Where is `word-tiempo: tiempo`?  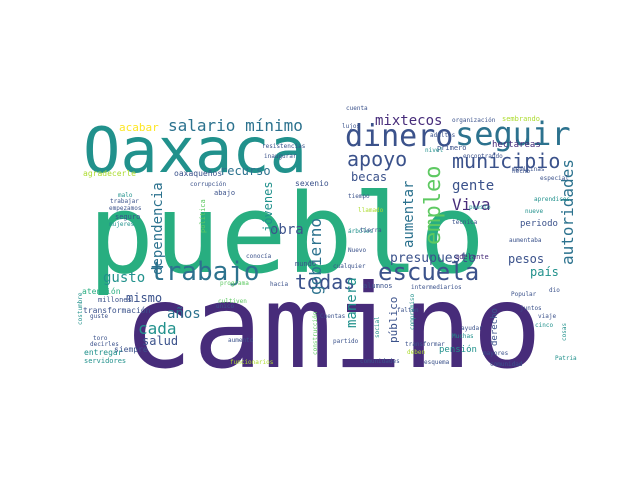
word-tiempo: tiempo is located at coordinates (359, 196).